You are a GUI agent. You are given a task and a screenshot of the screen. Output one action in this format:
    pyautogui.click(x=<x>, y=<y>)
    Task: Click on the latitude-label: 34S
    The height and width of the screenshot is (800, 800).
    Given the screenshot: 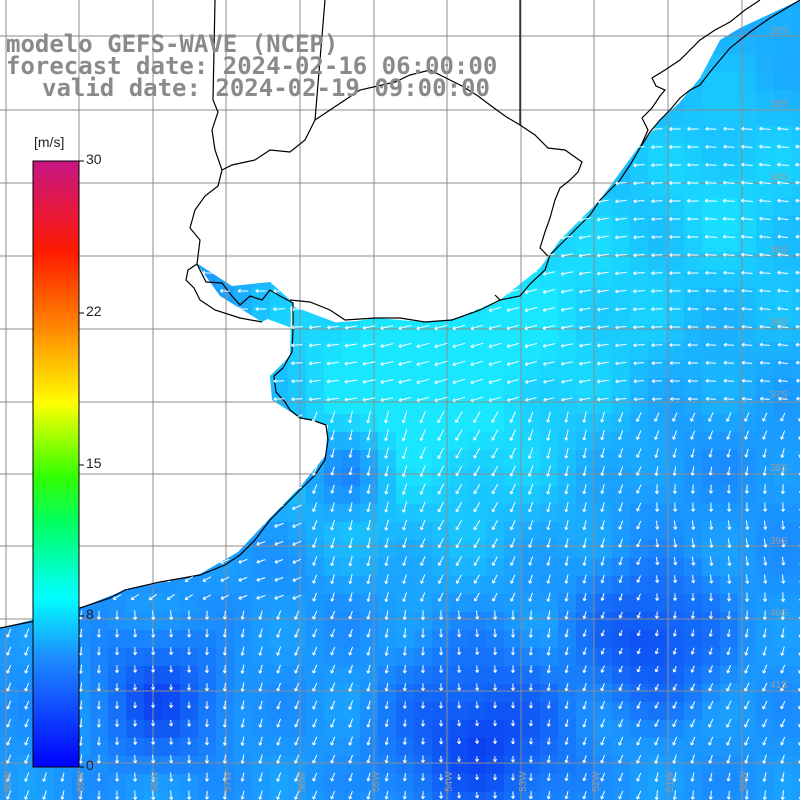 What is the action you would take?
    pyautogui.click(x=779, y=177)
    